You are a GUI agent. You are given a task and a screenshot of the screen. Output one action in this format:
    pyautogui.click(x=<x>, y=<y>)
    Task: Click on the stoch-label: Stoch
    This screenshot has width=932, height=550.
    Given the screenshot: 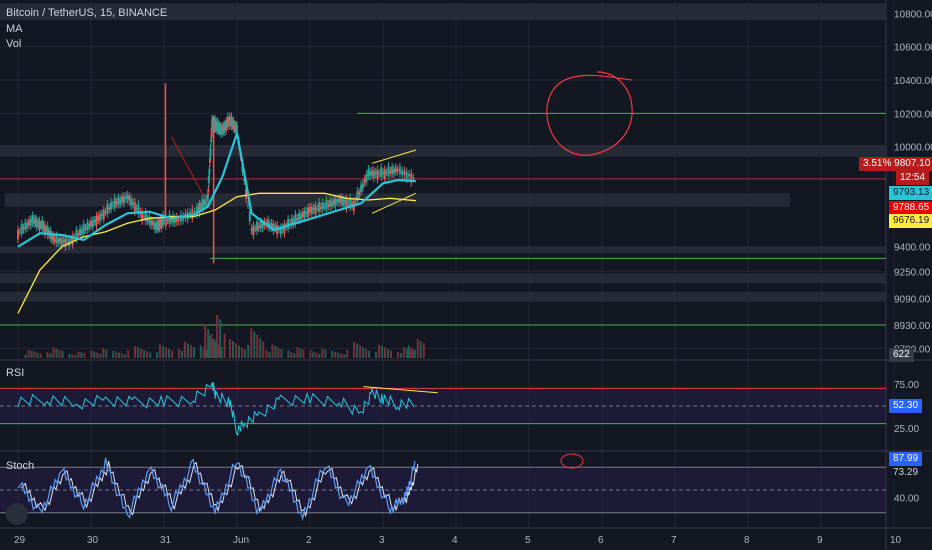 What is the action you would take?
    pyautogui.click(x=20, y=466)
    